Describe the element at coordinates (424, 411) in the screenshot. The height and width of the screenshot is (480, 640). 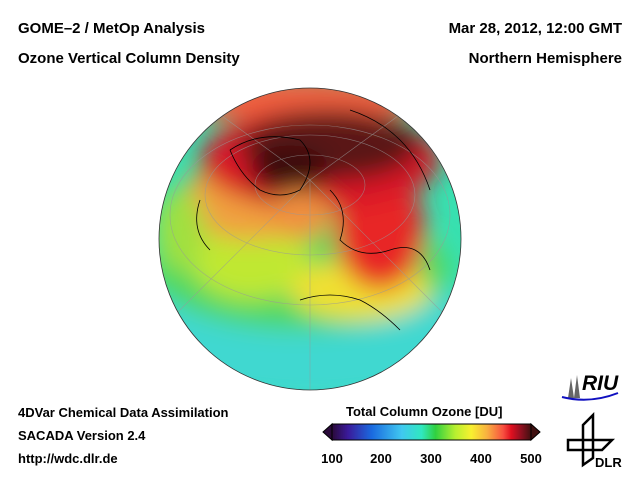
I see `colorbar-title: Total Column Ozone [DU]` at that location.